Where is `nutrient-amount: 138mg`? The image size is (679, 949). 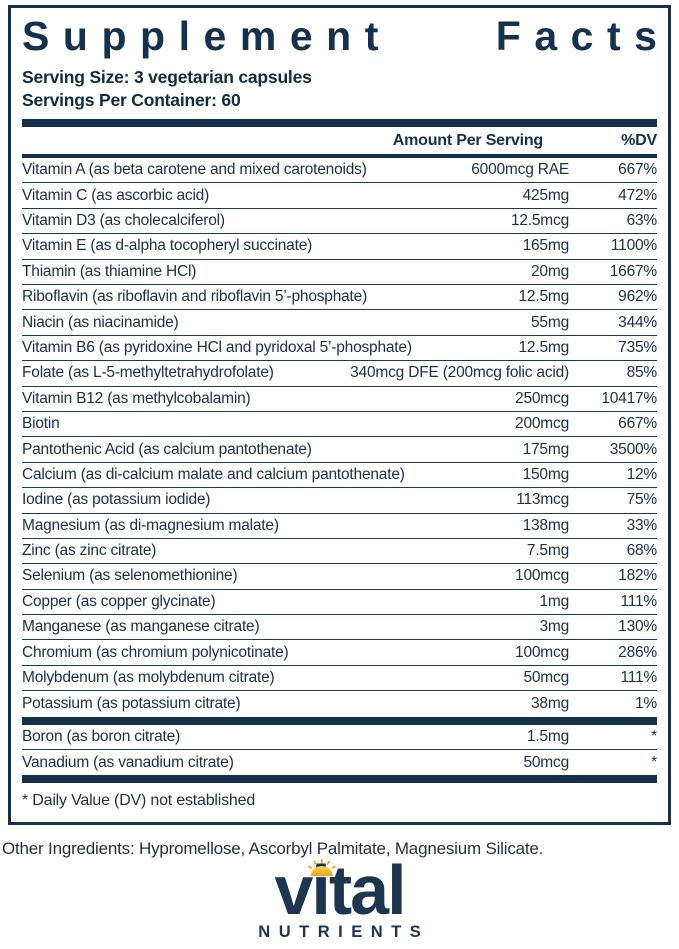 nutrient-amount: 138mg is located at coordinates (546, 525).